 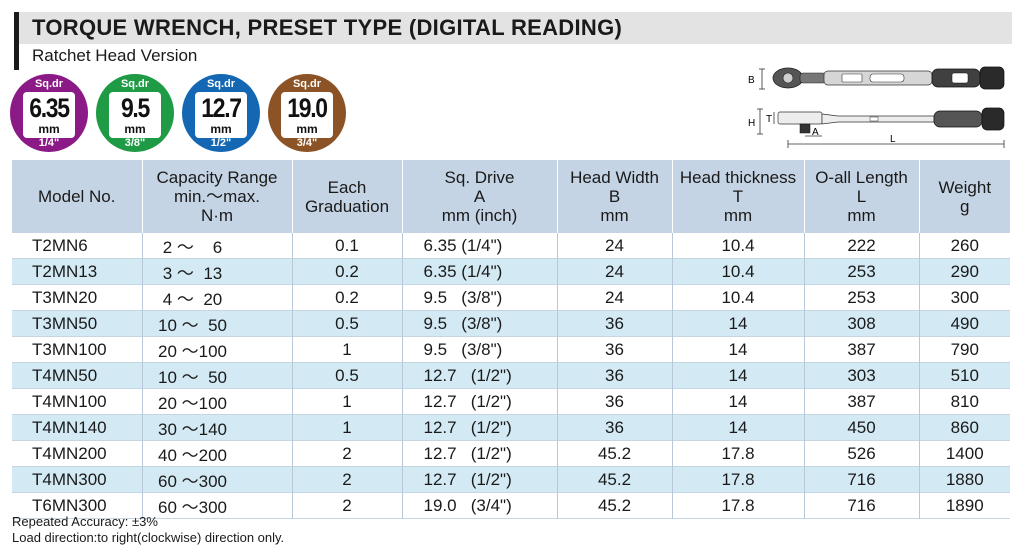 I want to click on page-subtitle: Ratchet Head Version, so click(x=115, y=55).